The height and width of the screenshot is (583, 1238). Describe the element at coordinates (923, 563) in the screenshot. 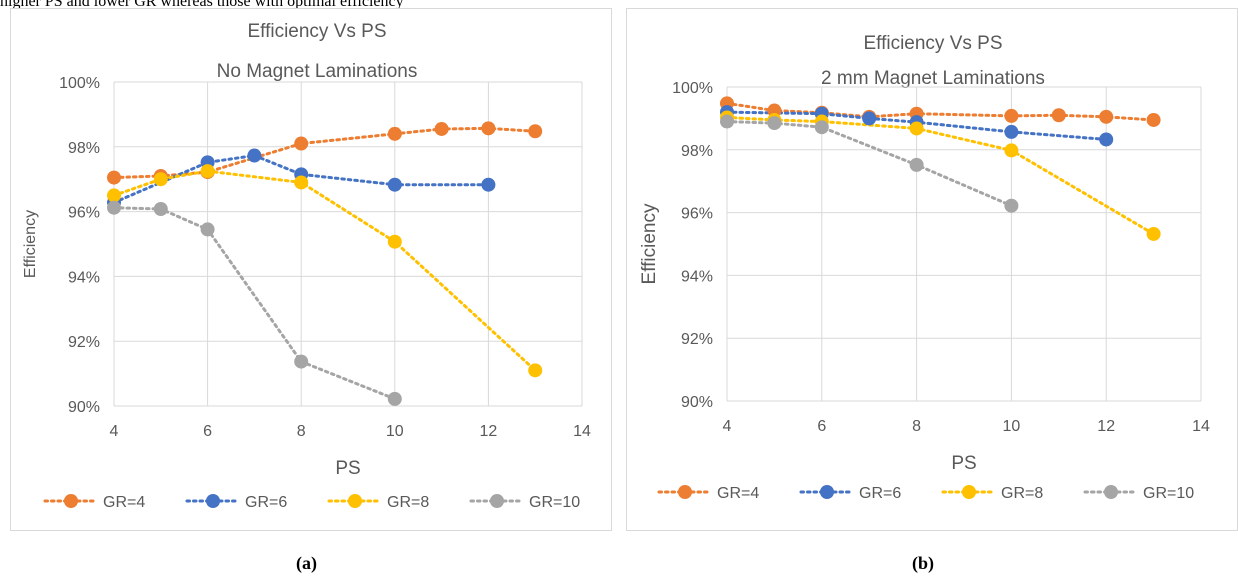

I see `sub-label-b: (b)` at that location.